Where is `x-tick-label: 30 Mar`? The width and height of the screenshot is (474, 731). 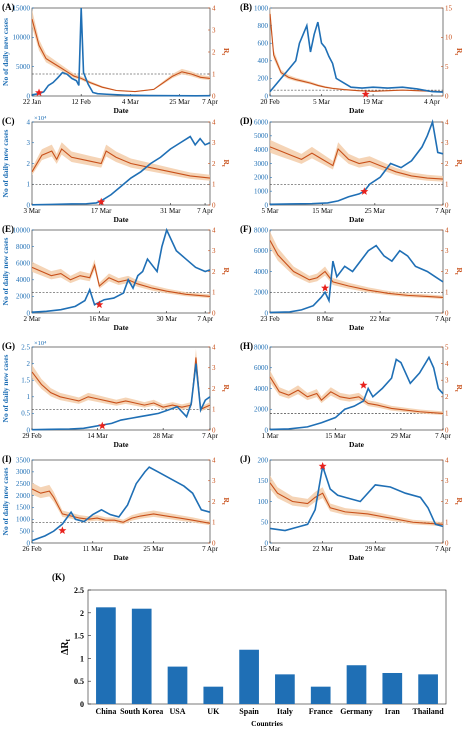 x-tick-label: 30 Mar is located at coordinates (166, 319).